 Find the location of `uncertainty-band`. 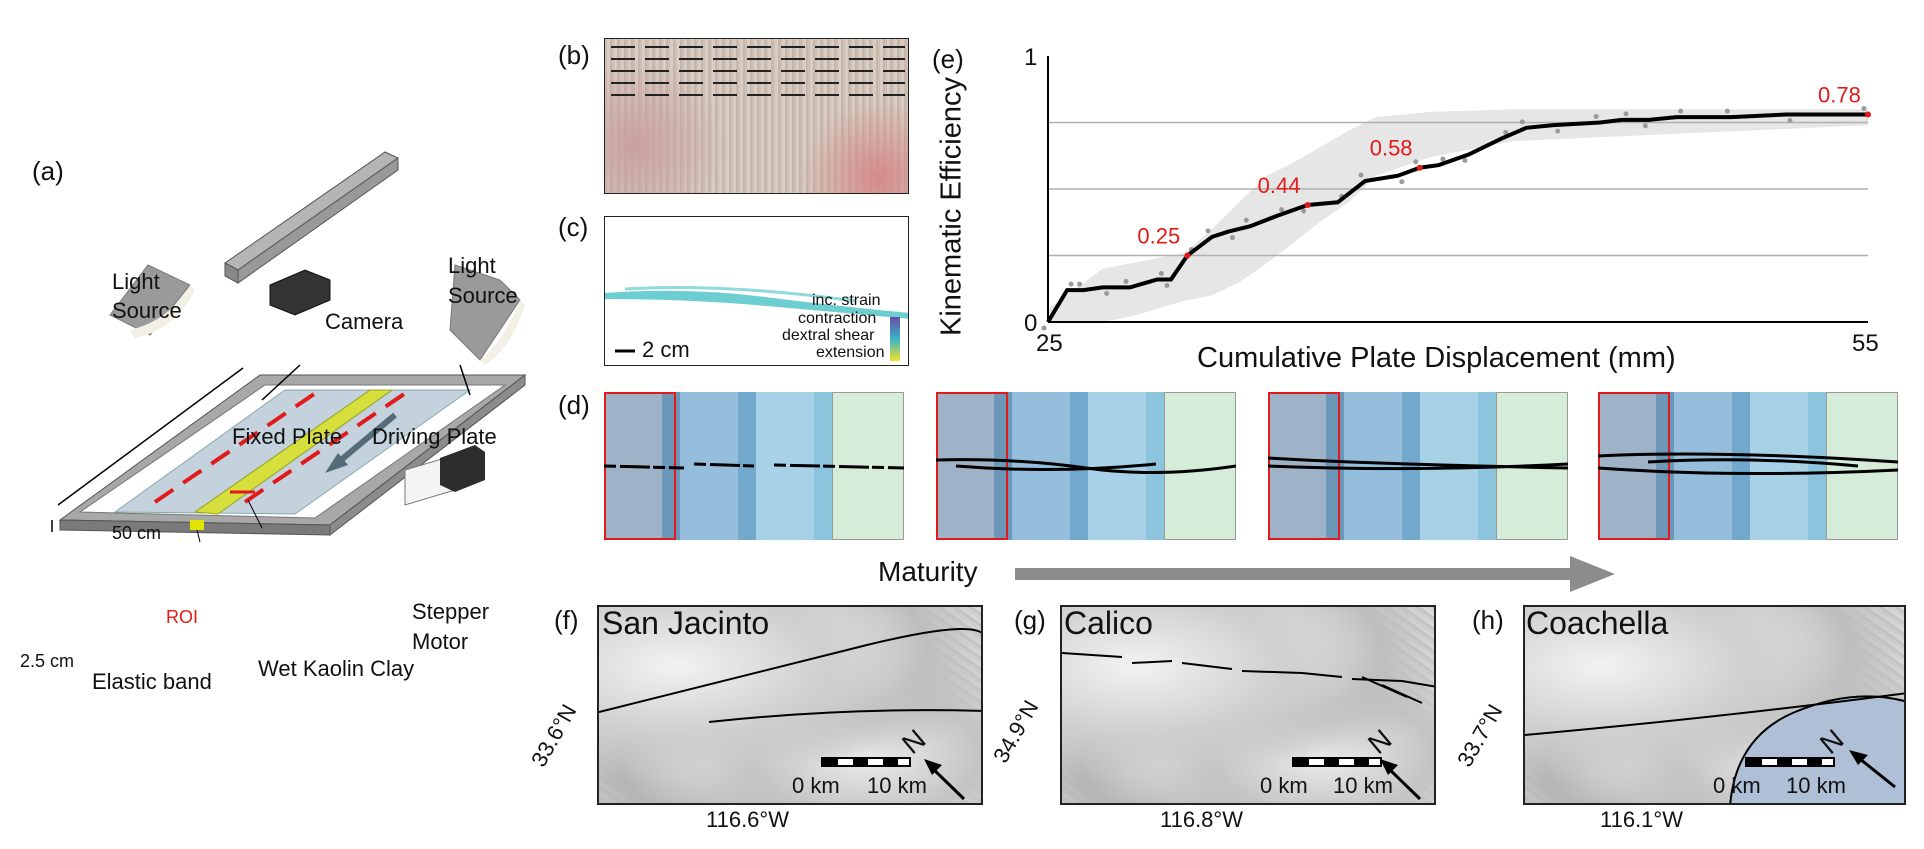

uncertainty-band is located at coordinates (1458, 215).